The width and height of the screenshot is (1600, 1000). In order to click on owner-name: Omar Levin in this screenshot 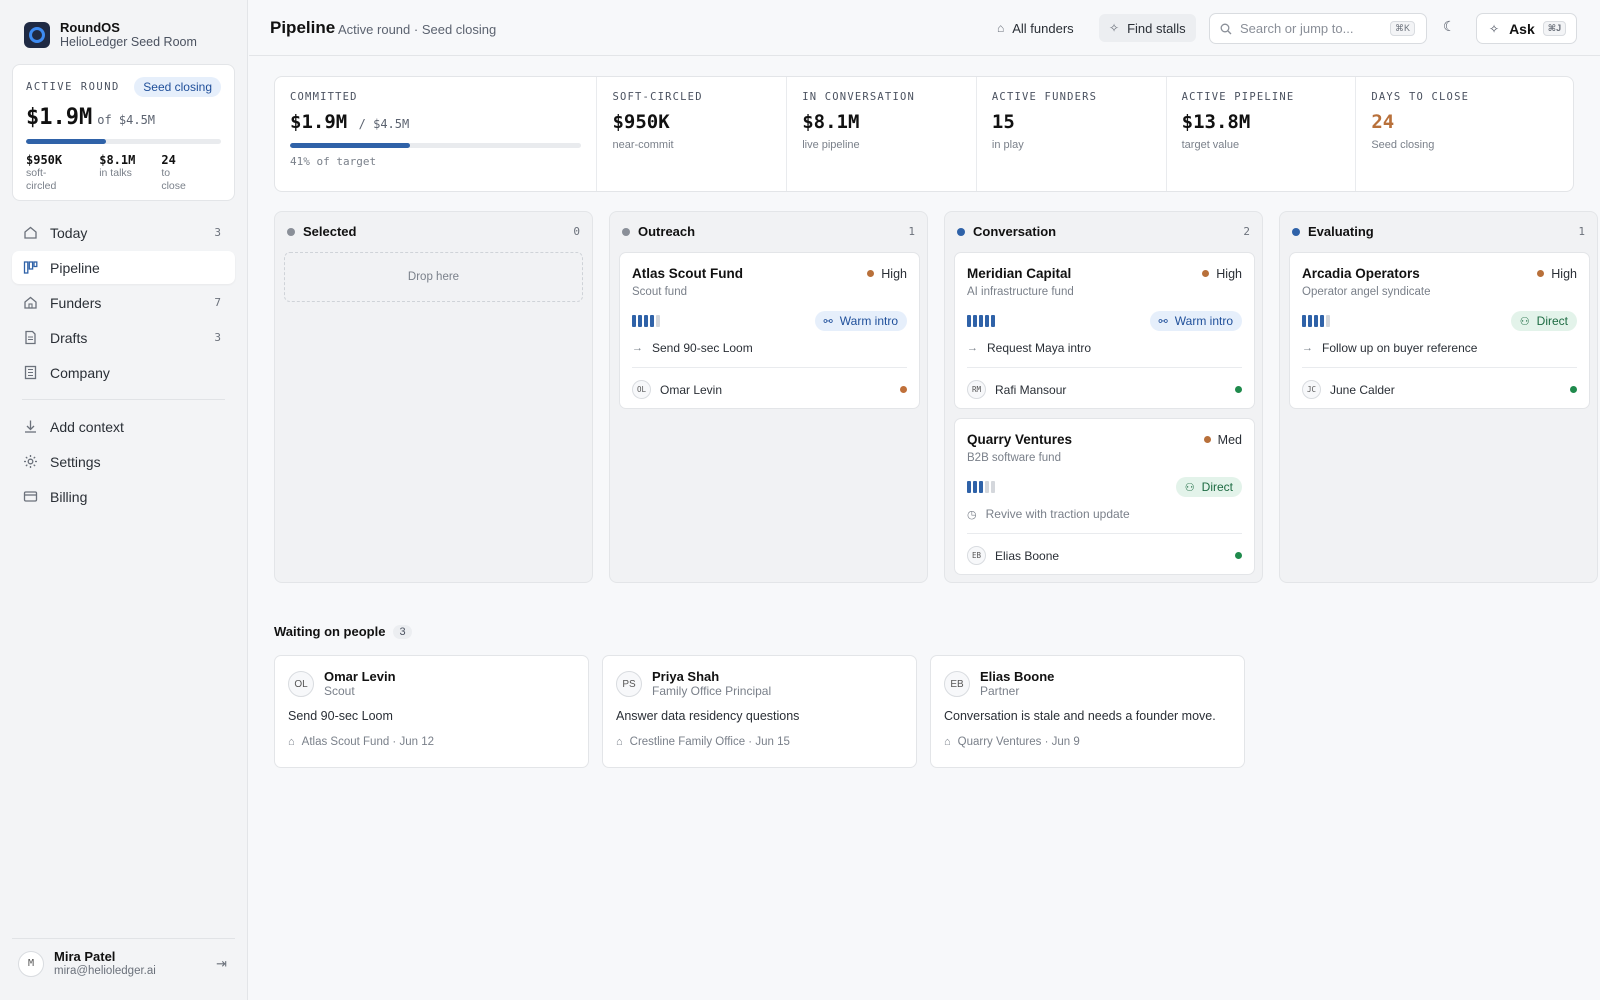, I will do `click(691, 389)`.